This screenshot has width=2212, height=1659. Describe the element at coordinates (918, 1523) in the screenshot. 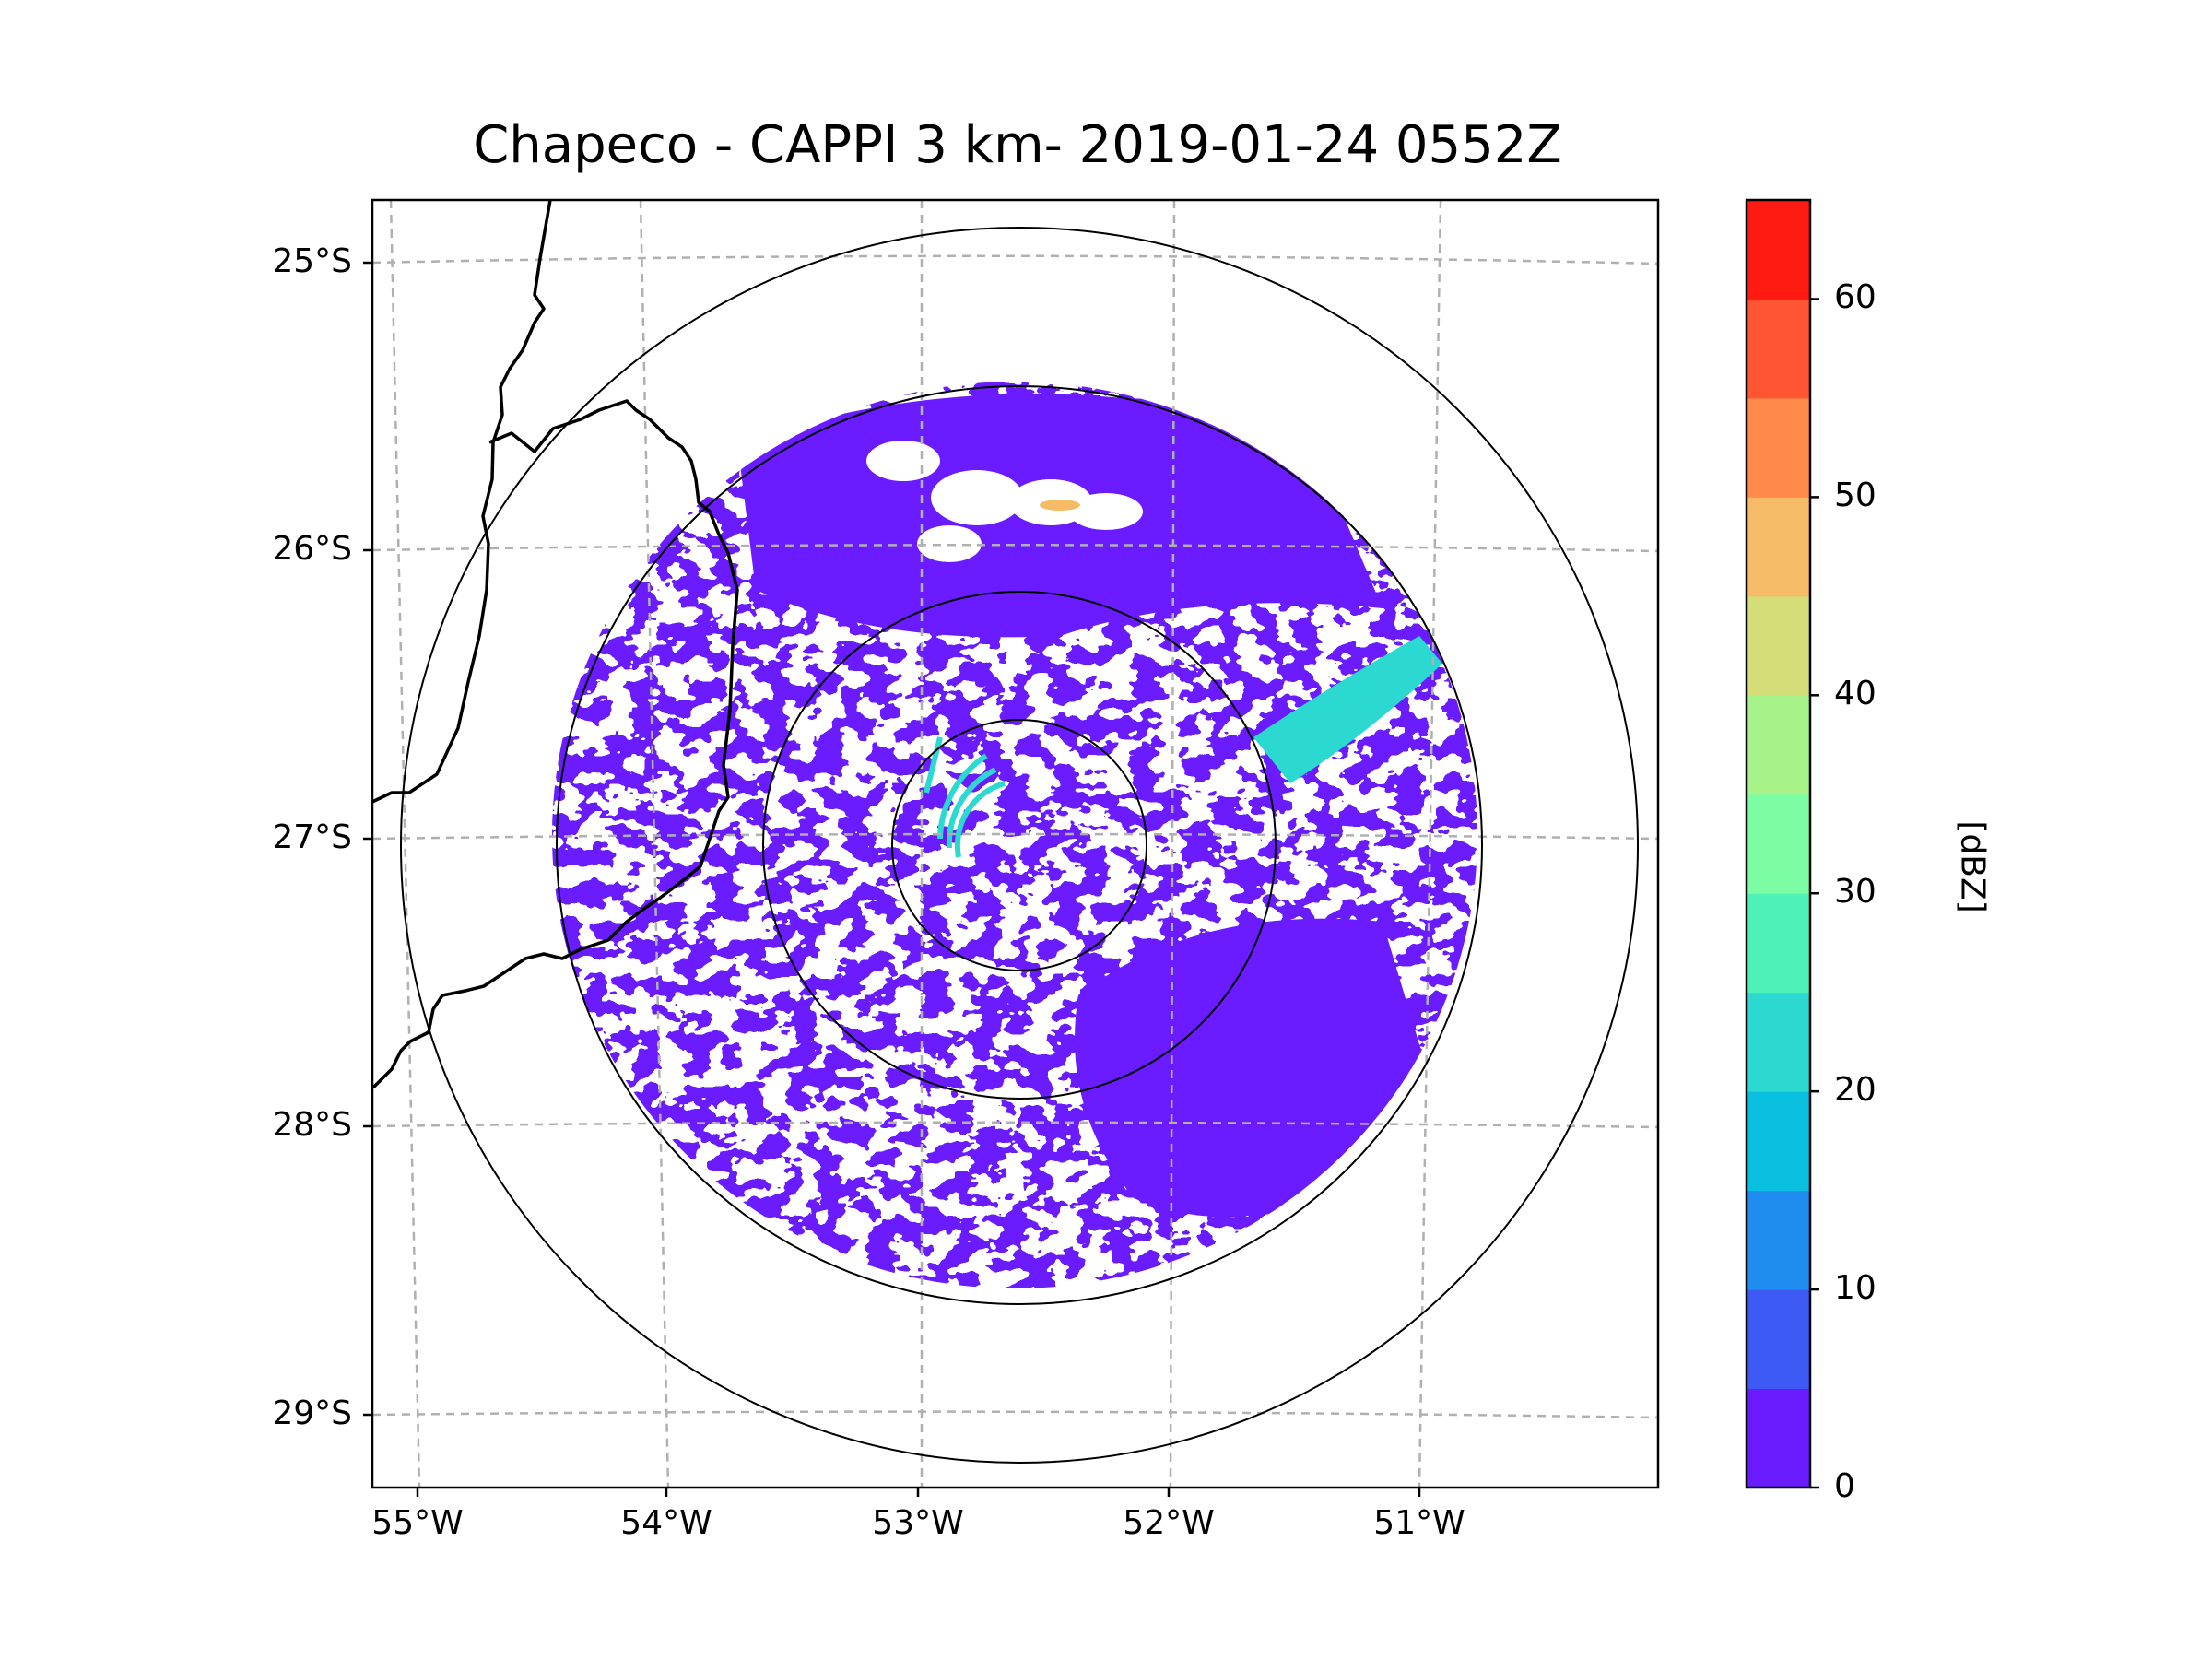

I see `lon-label-53w: 53°W` at that location.